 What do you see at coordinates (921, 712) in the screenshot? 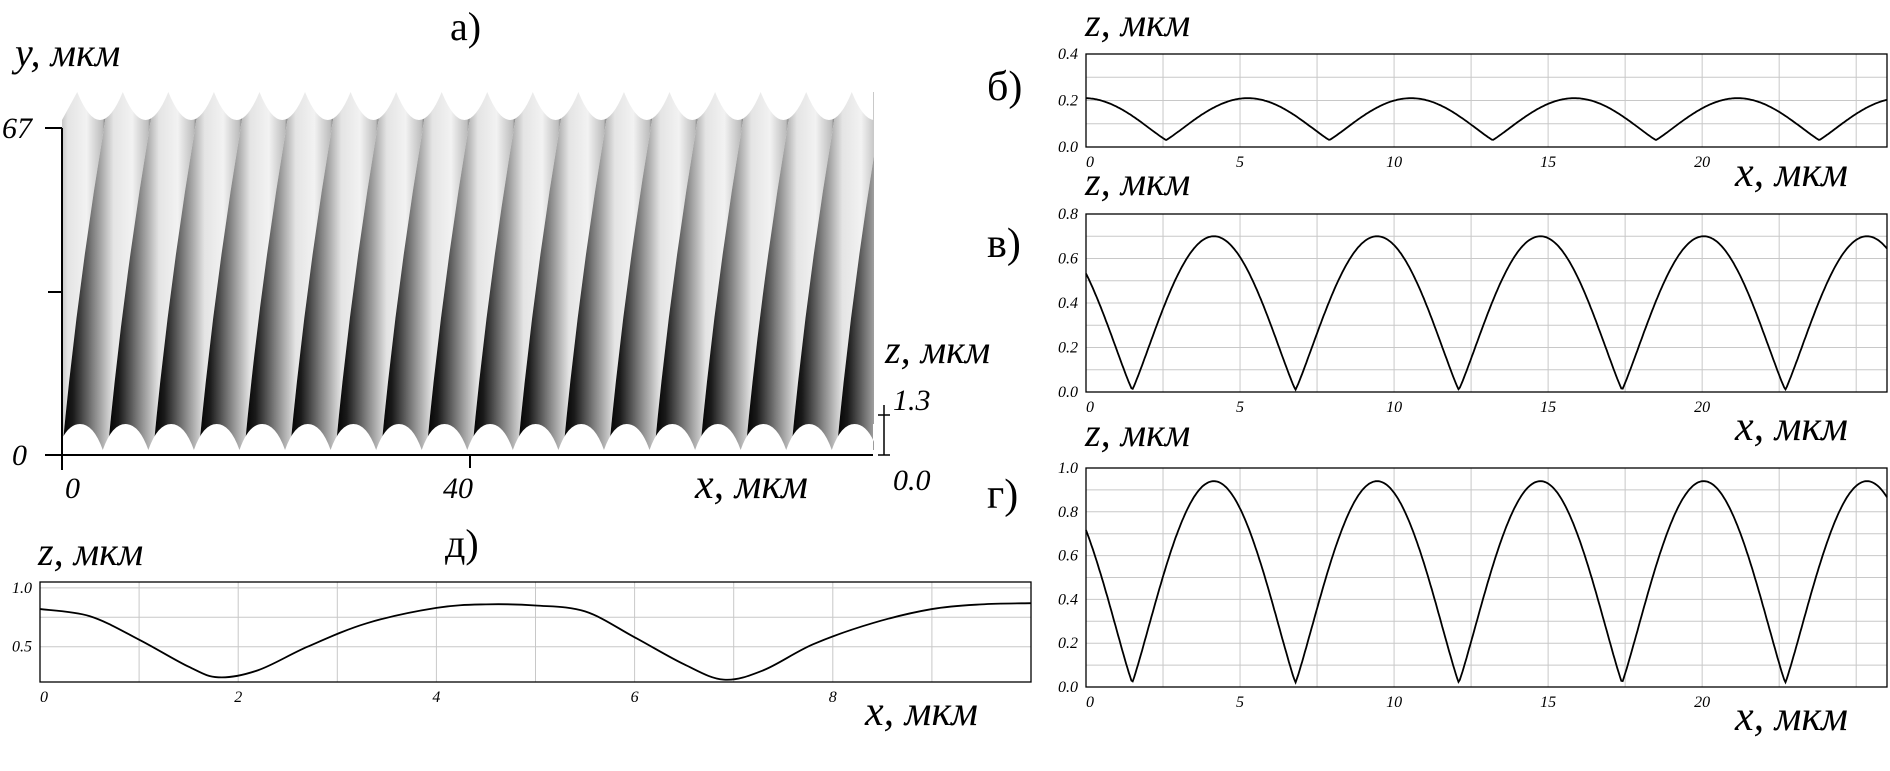
I see `panel-d-xlabel: x, мкм` at bounding box center [921, 712].